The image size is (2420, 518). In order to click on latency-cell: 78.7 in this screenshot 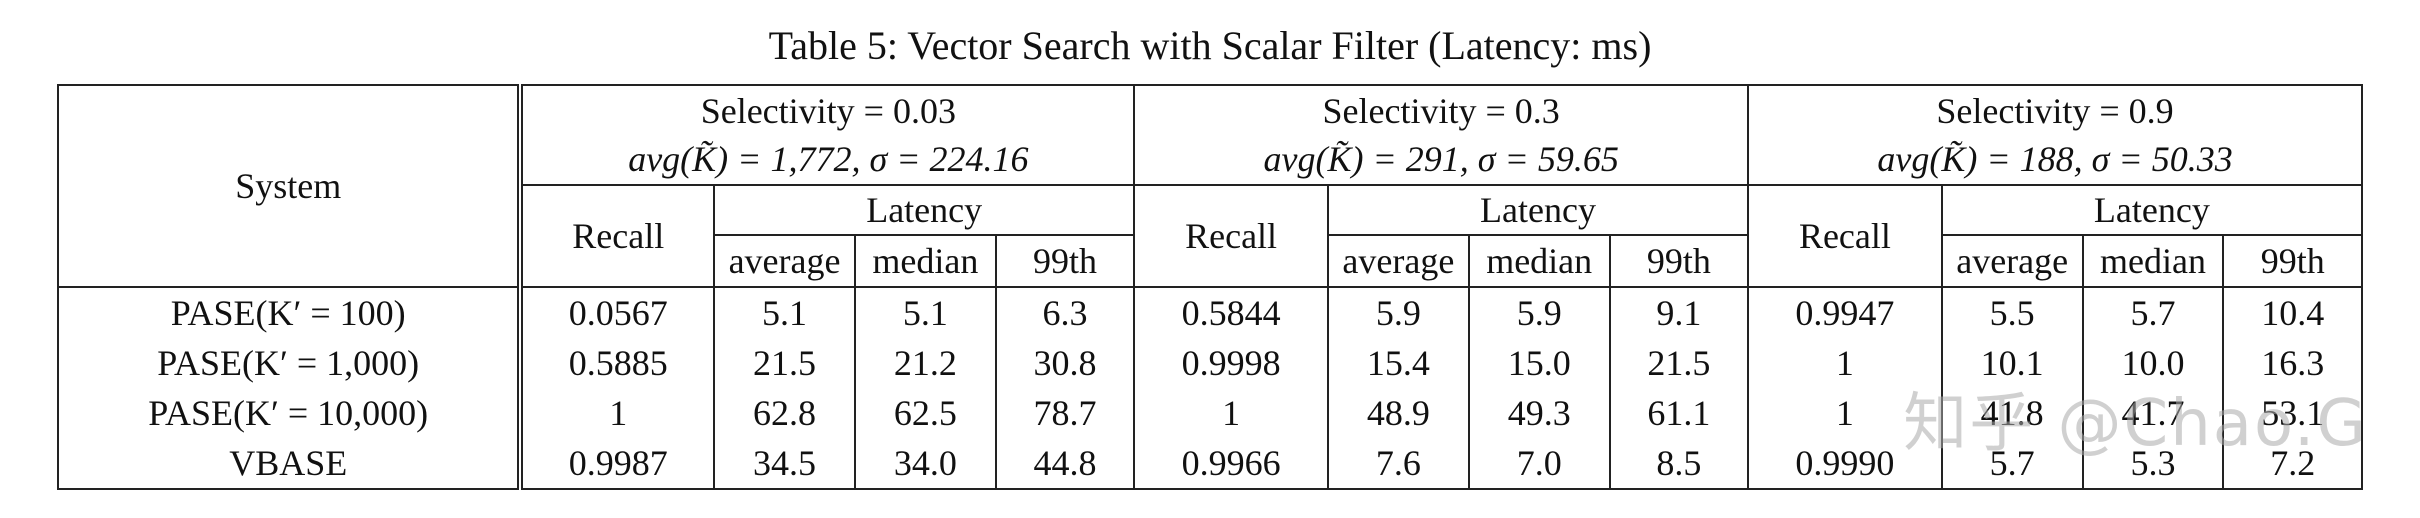, I will do `click(1065, 413)`.